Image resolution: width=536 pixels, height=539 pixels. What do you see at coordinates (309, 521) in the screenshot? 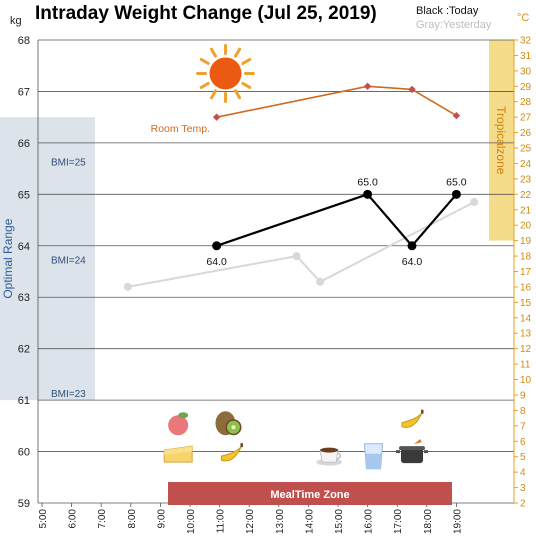
I see `x-tick-label: 14:00` at bounding box center [309, 521].